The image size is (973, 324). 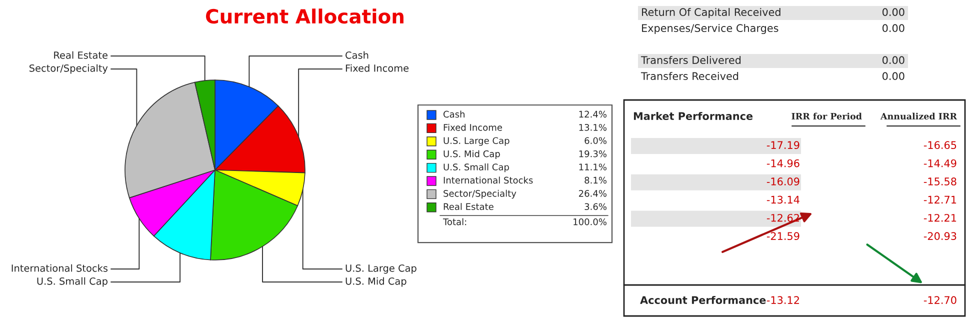 What do you see at coordinates (783, 145) in the screenshot?
I see `text: -17.19` at bounding box center [783, 145].